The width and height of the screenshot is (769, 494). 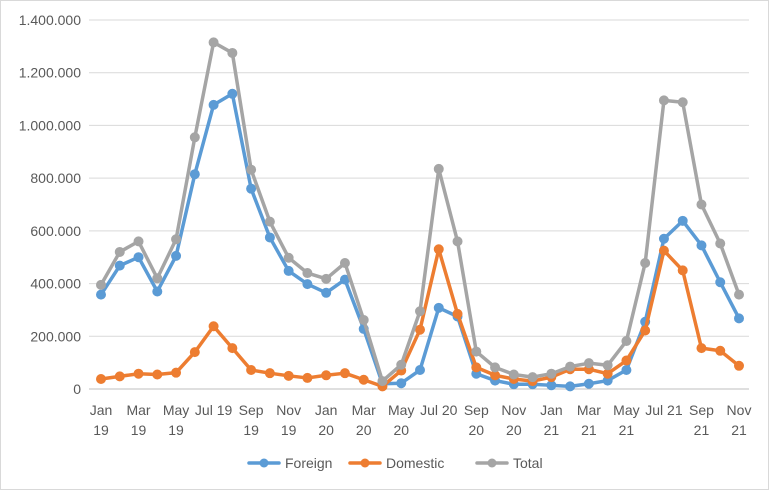 I want to click on y-tick-label: 200.000, so click(x=55, y=336).